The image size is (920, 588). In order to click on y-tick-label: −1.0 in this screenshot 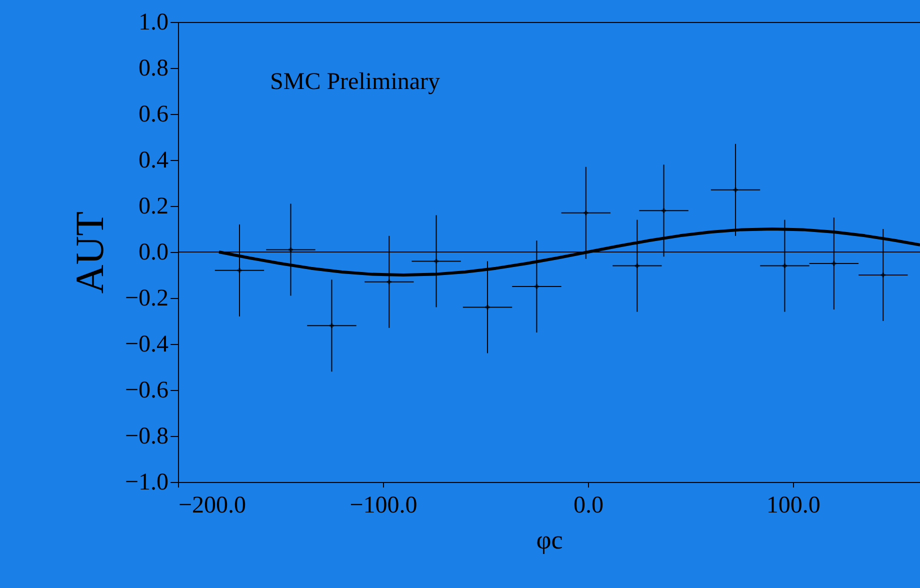, I will do `click(146, 483)`.